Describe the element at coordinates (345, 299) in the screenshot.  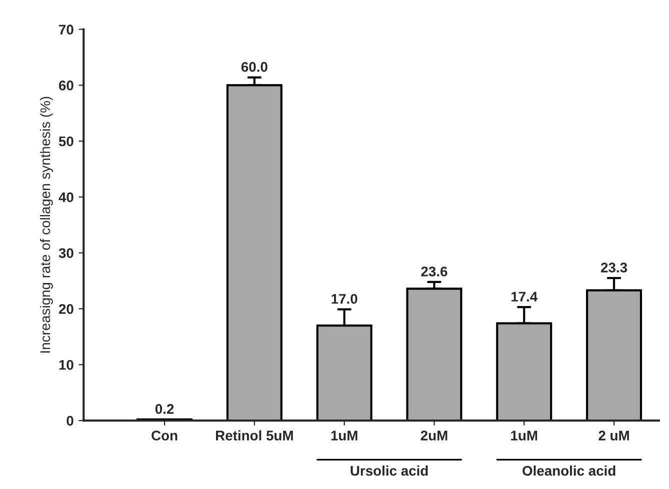
I see `data-label: 17.0` at that location.